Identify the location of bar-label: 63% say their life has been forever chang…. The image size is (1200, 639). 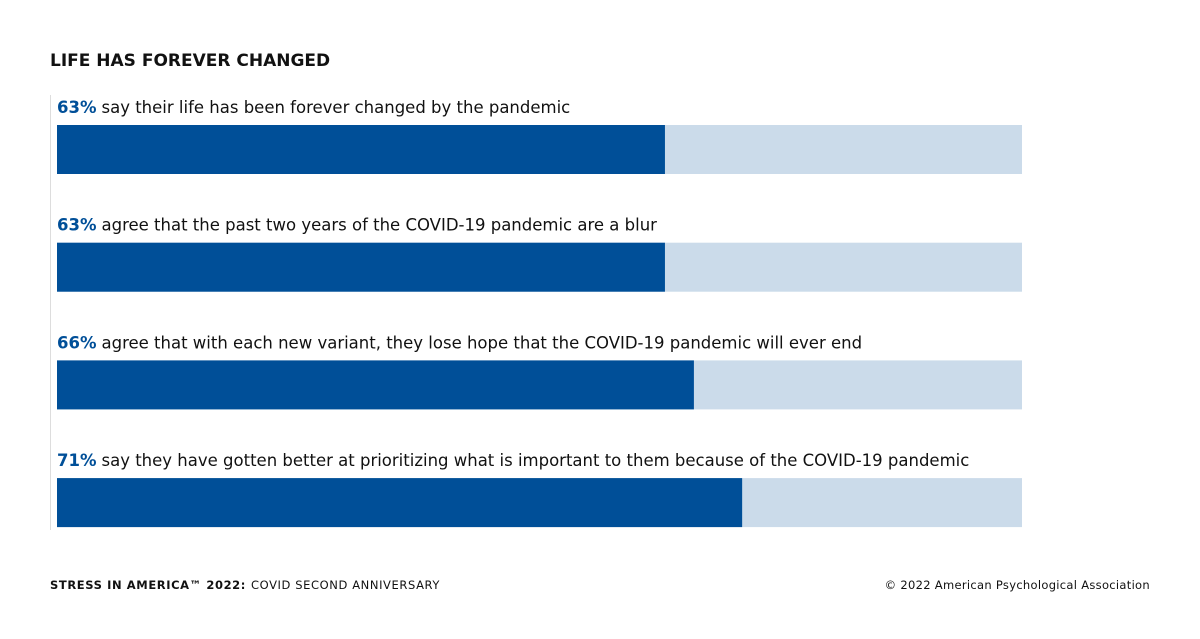
(313, 107).